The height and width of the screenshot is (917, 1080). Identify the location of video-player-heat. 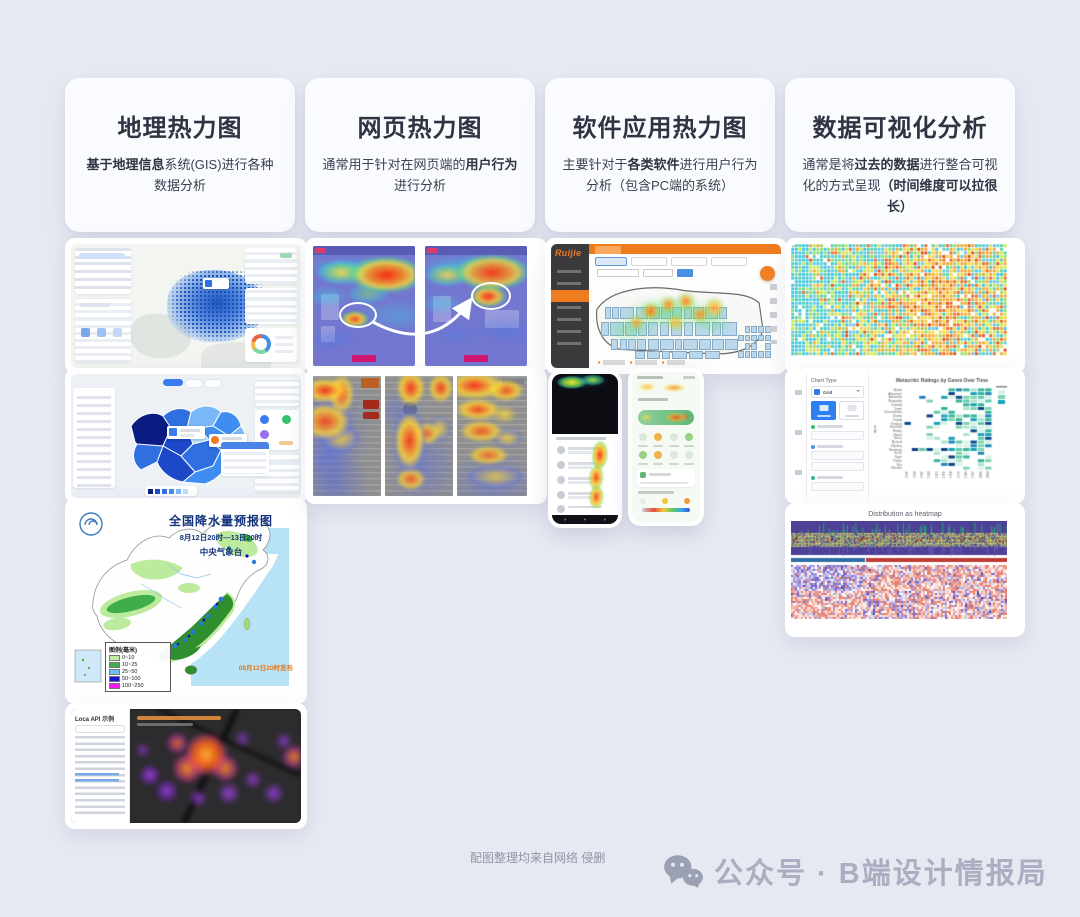
(585, 404).